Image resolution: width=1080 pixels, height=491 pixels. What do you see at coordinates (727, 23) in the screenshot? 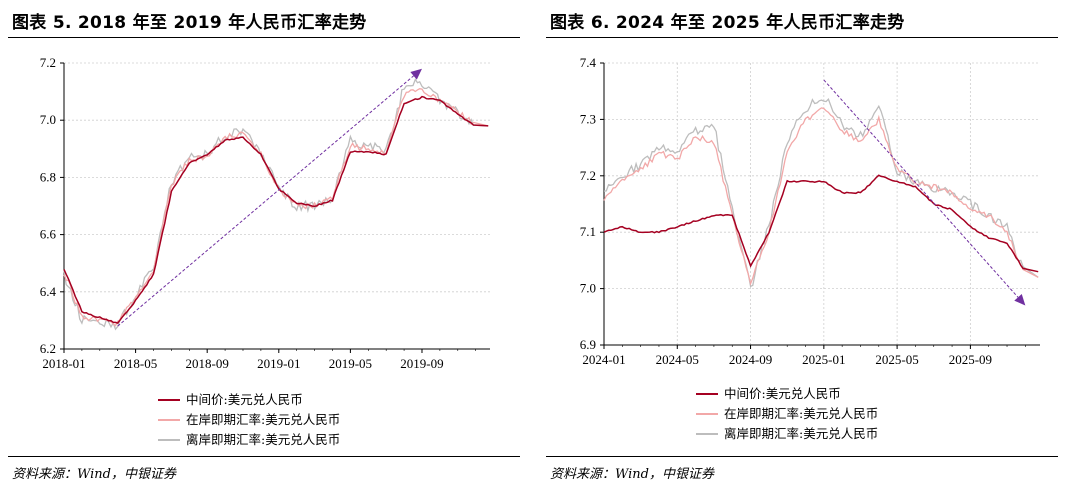
I see `chart-title: 图表 6. 2024 年至 2025 年人民币汇率走势` at bounding box center [727, 23].